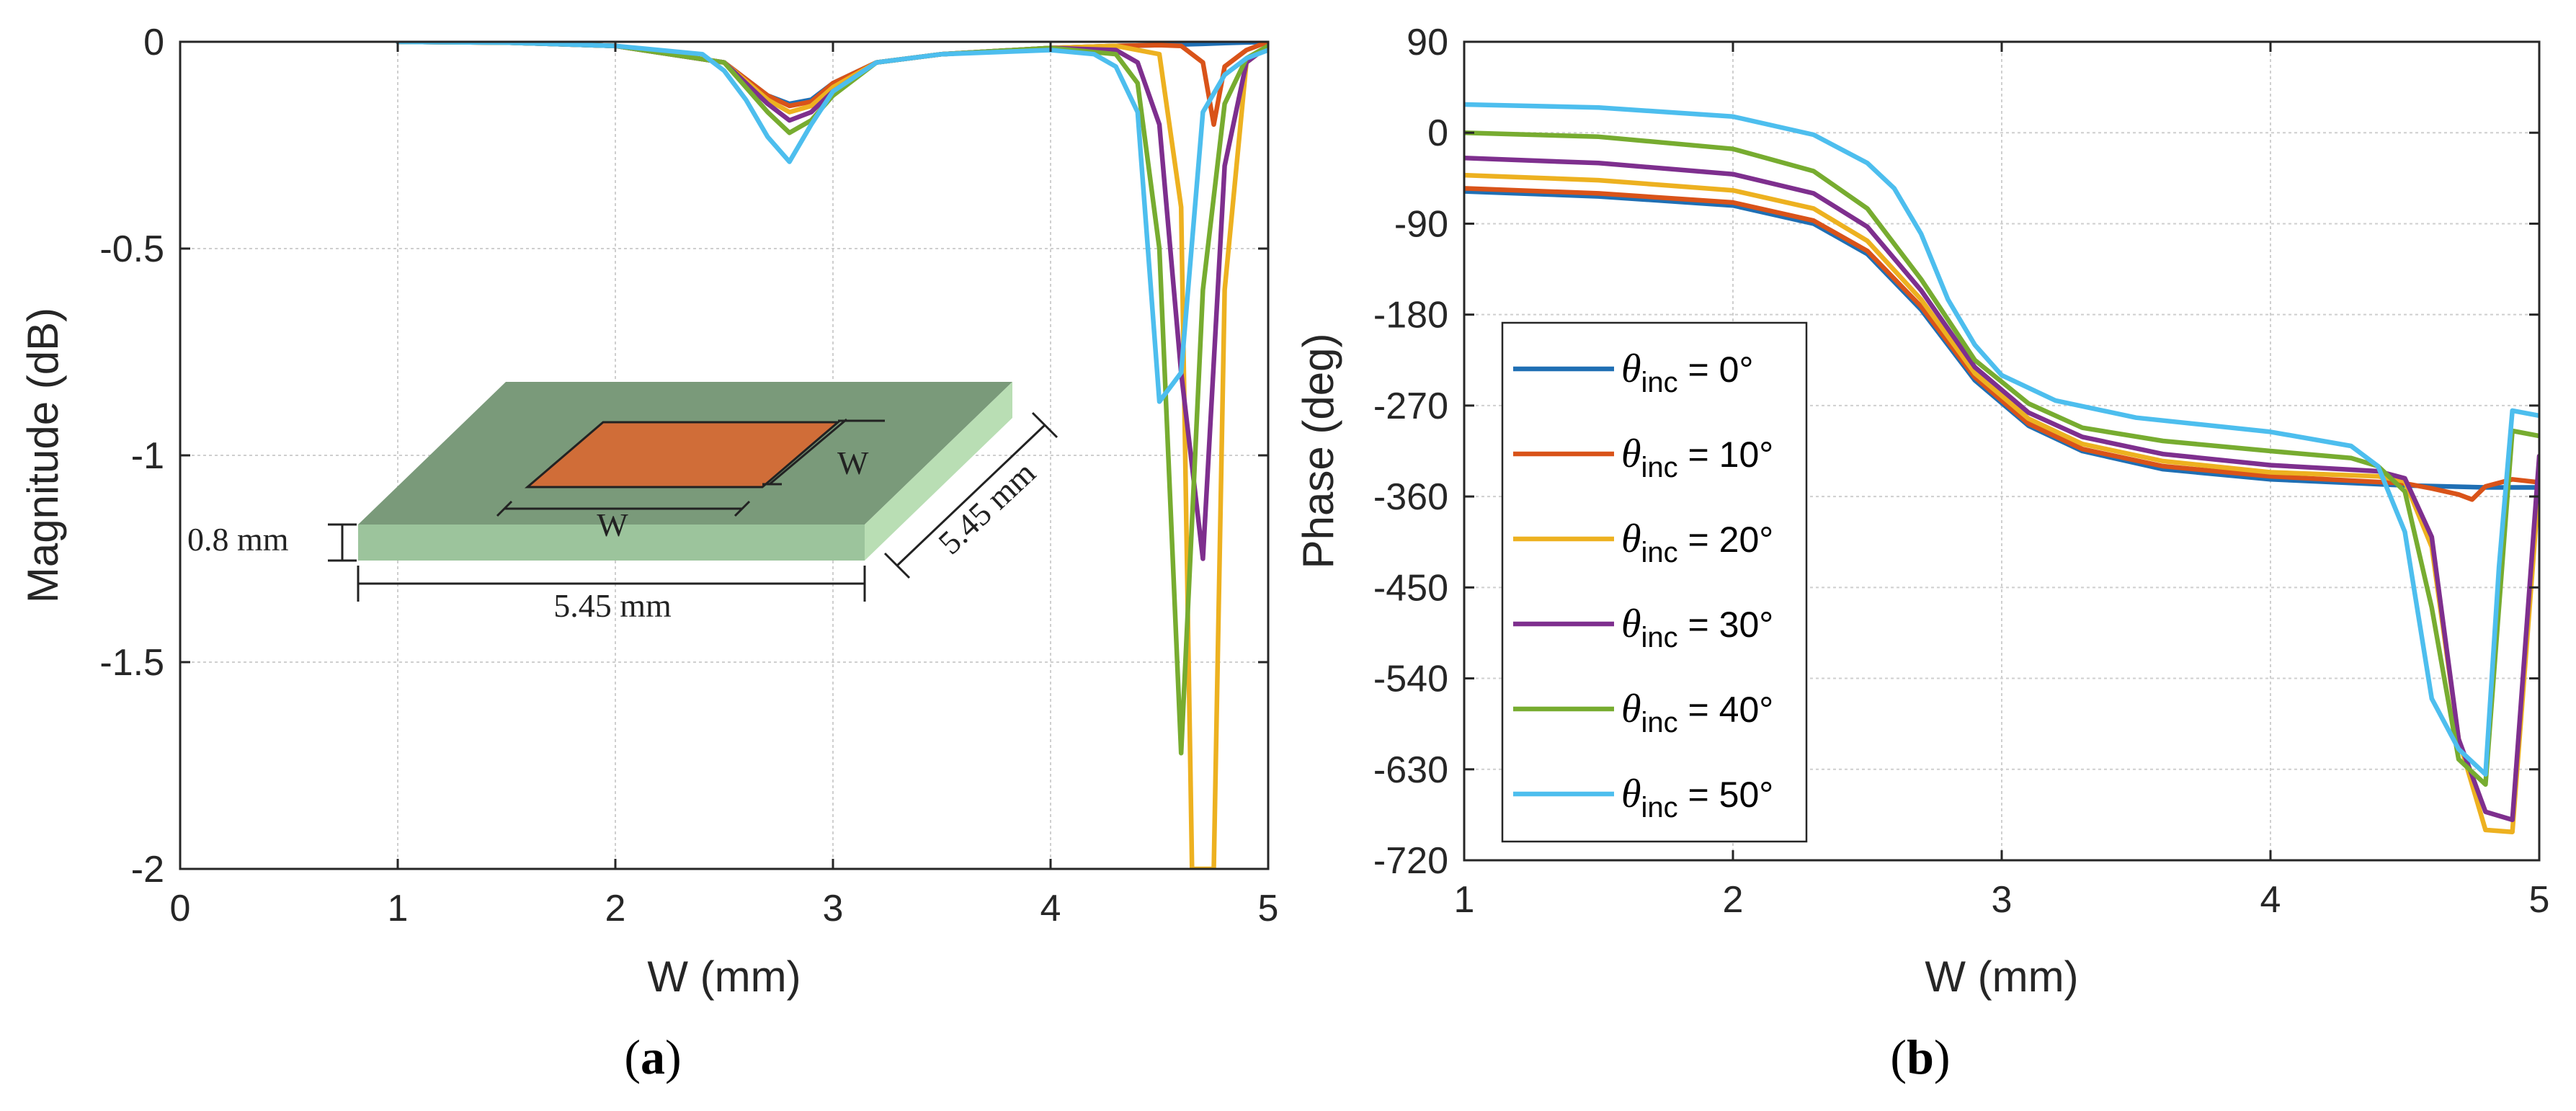 This screenshot has width=2576, height=1111. I want to click on substrate-inset: W W 0.8 mm 5.45 mm 5.45 mm, so click(623, 503).